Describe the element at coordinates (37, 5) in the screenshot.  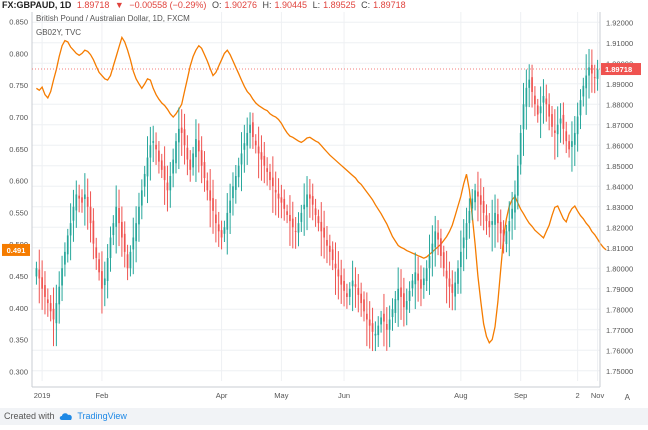
I see `symbol-label: FX:GBPAUD, 1D` at that location.